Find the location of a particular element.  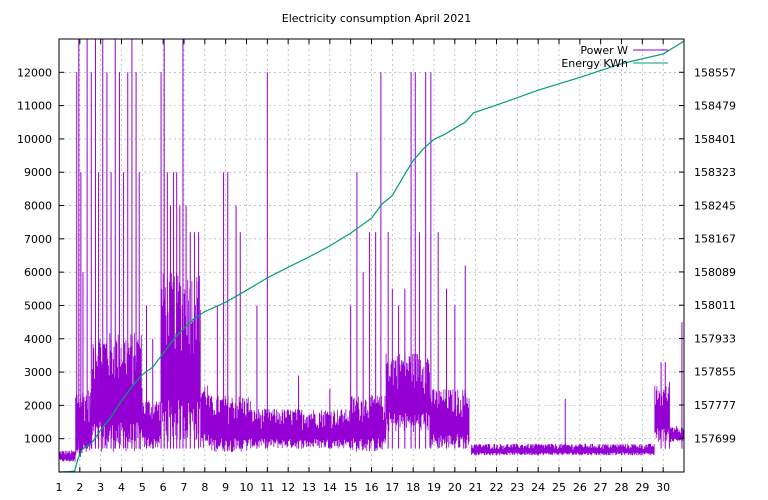

x-tick-label: 9 is located at coordinates (225, 487).